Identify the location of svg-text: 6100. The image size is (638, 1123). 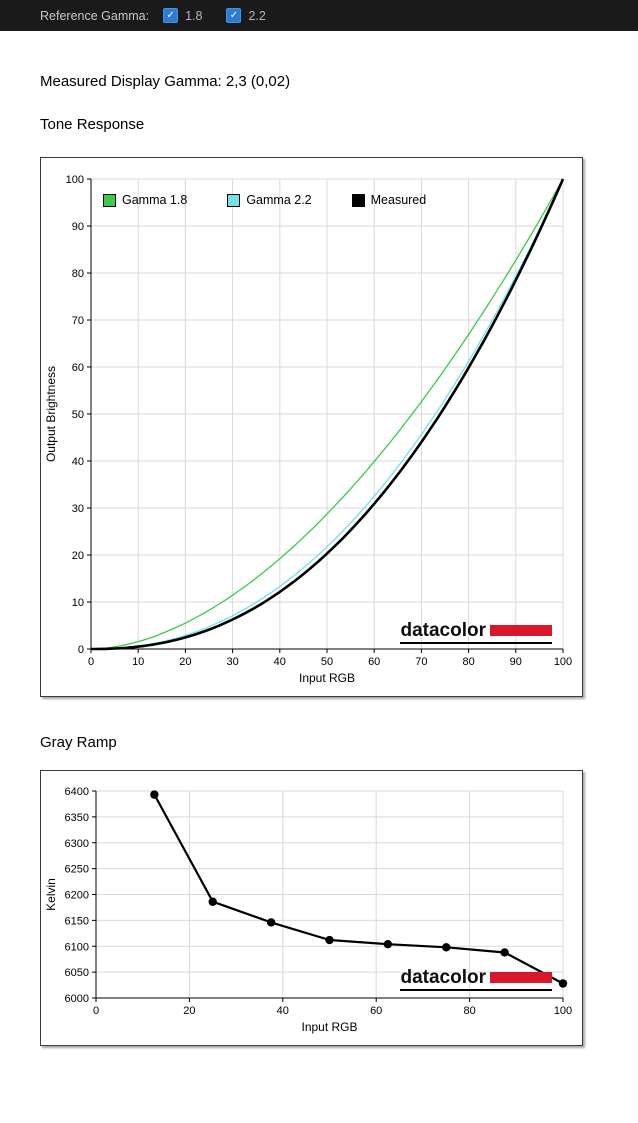
(77, 947).